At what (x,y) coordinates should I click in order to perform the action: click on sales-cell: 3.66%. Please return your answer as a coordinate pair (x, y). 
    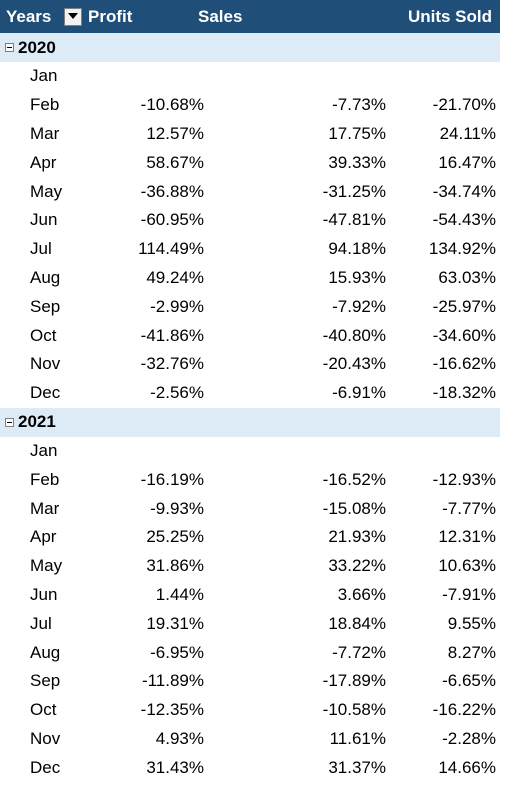
    Looking at the image, I should click on (361, 594).